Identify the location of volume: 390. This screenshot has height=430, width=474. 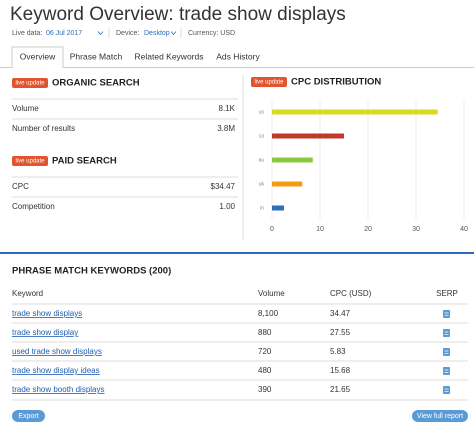
(265, 389).